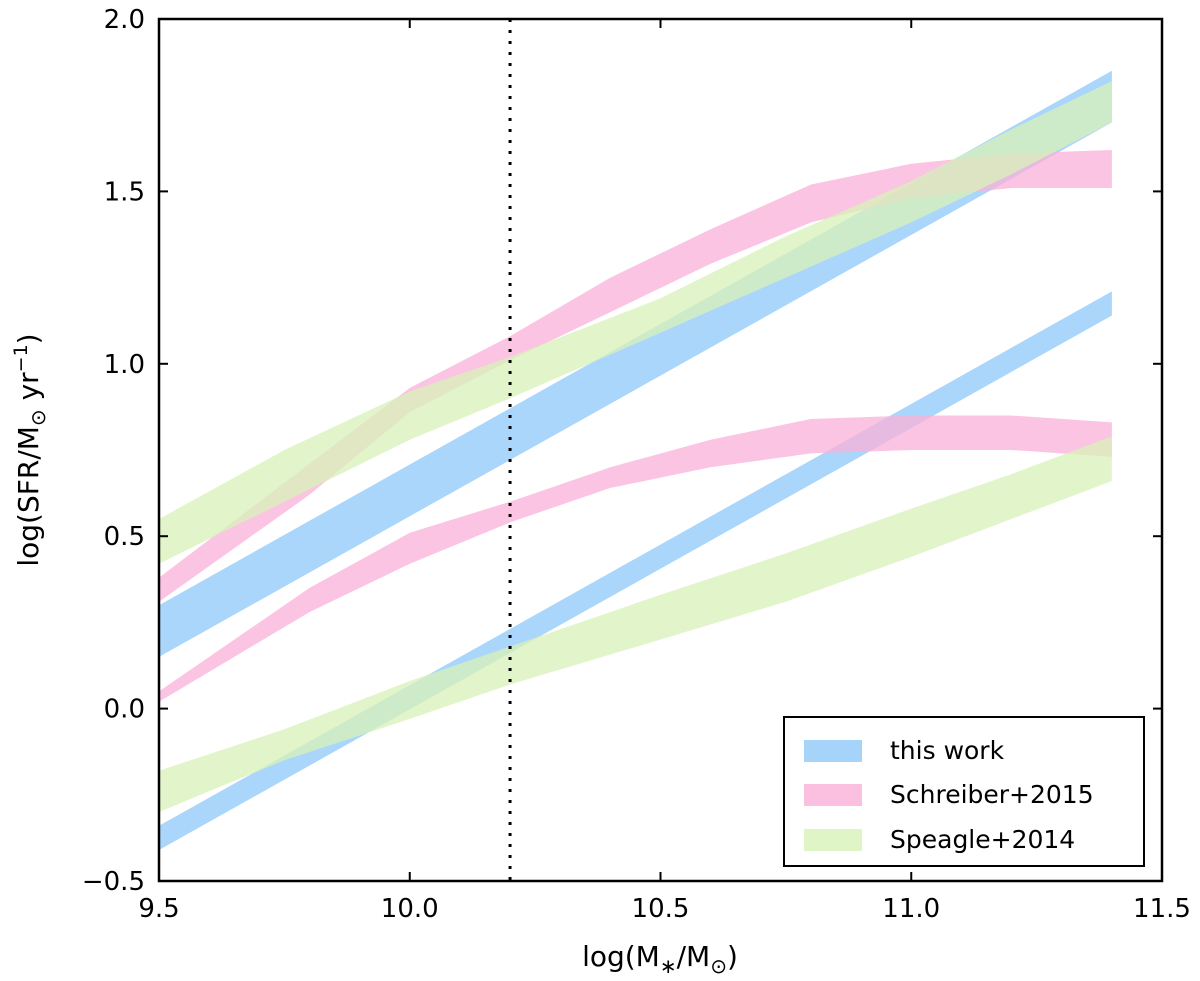 Image resolution: width=1200 pixels, height=981 pixels. Describe the element at coordinates (30, 449) in the screenshot. I see `y-axis-label: log(SFR/M⊙ yr−1)` at that location.